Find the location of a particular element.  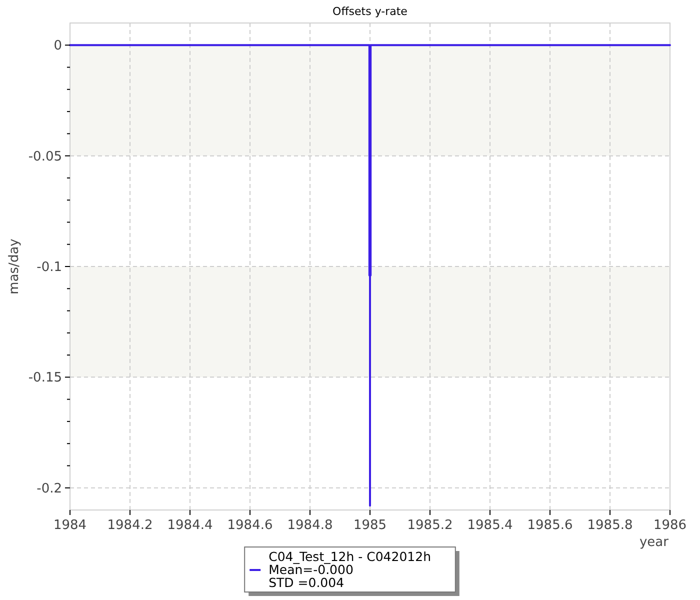

x-tick-label: 1985.8 is located at coordinates (610, 525).